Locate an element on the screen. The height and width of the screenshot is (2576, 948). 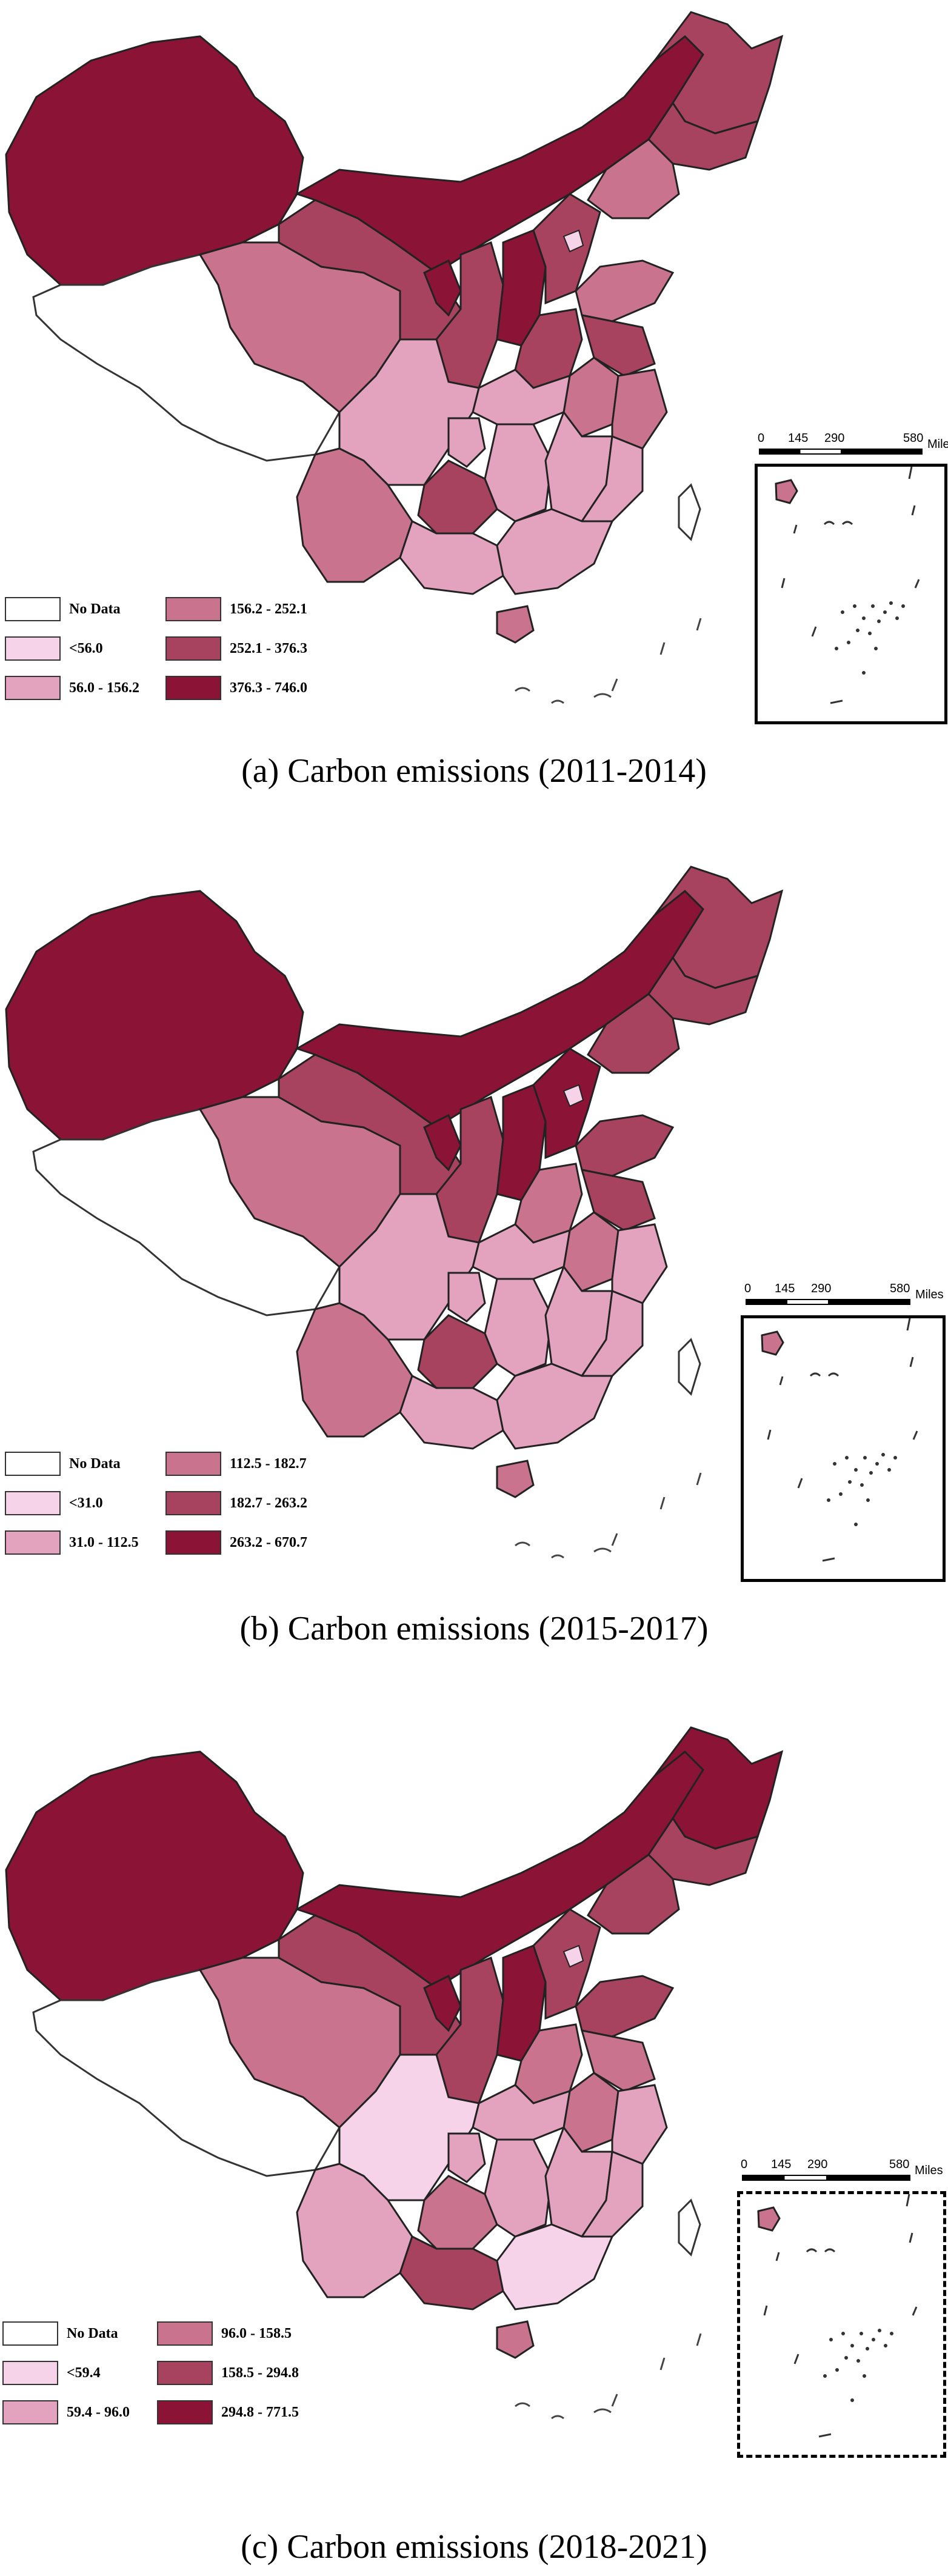
legend-label: 56.0 - 156.2 is located at coordinates (104, 687).